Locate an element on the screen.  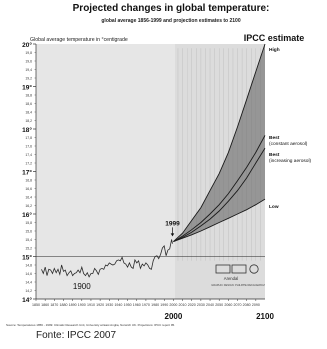
x-tick-label: 1930 is located at coordinates (109, 305).